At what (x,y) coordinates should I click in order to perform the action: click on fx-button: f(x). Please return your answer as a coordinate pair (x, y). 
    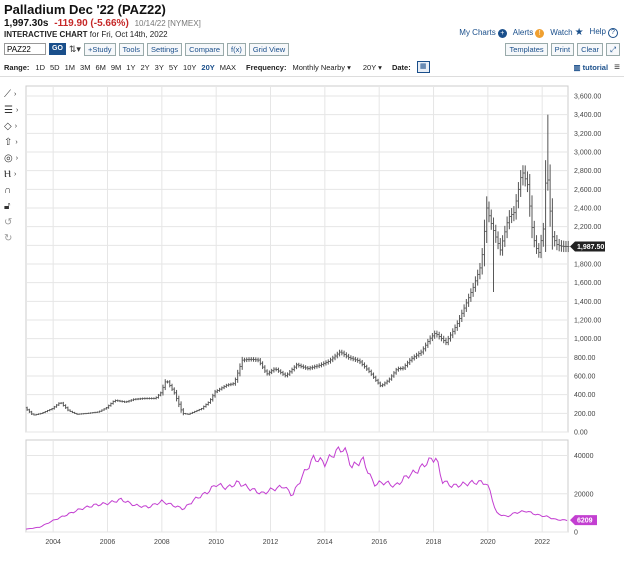
    Looking at the image, I should click on (236, 49).